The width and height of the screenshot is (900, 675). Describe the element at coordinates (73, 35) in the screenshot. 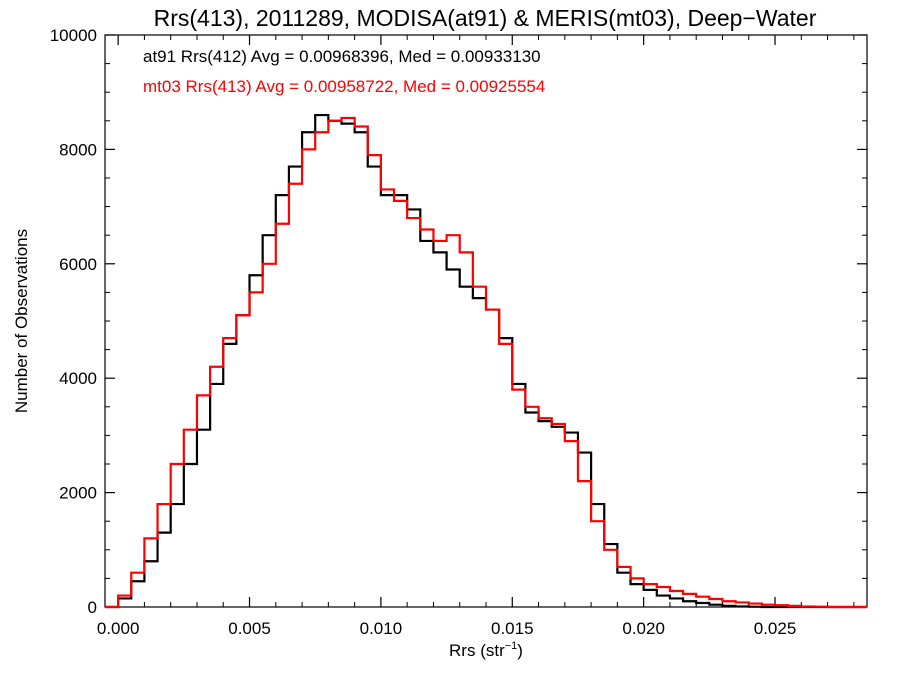

I see `y-tick-label: 10000` at that location.